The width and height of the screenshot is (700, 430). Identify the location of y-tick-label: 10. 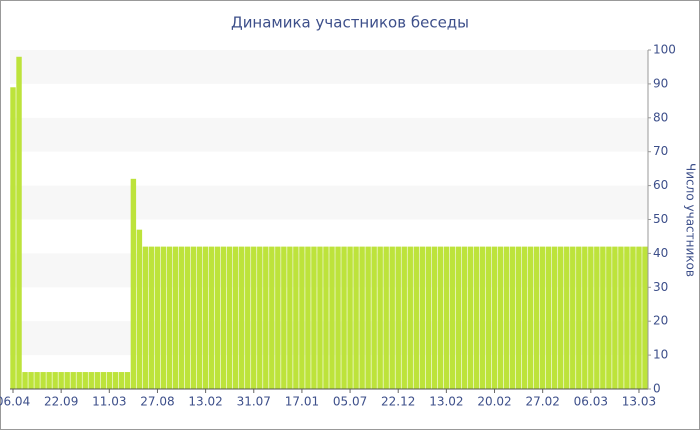
(660, 355).